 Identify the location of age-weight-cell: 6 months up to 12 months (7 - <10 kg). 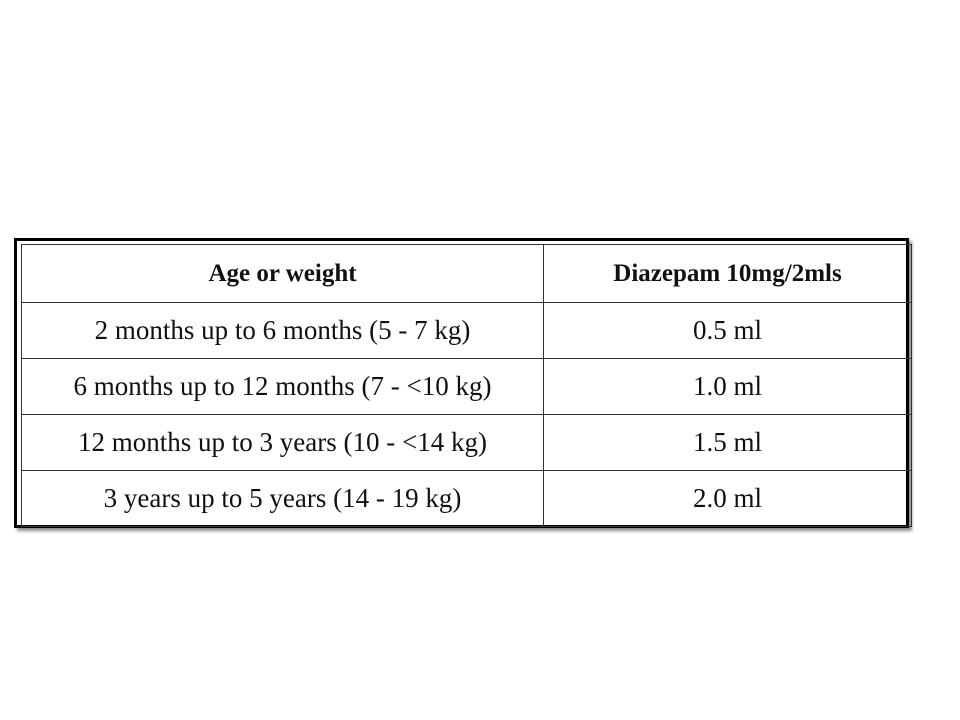
(282, 386).